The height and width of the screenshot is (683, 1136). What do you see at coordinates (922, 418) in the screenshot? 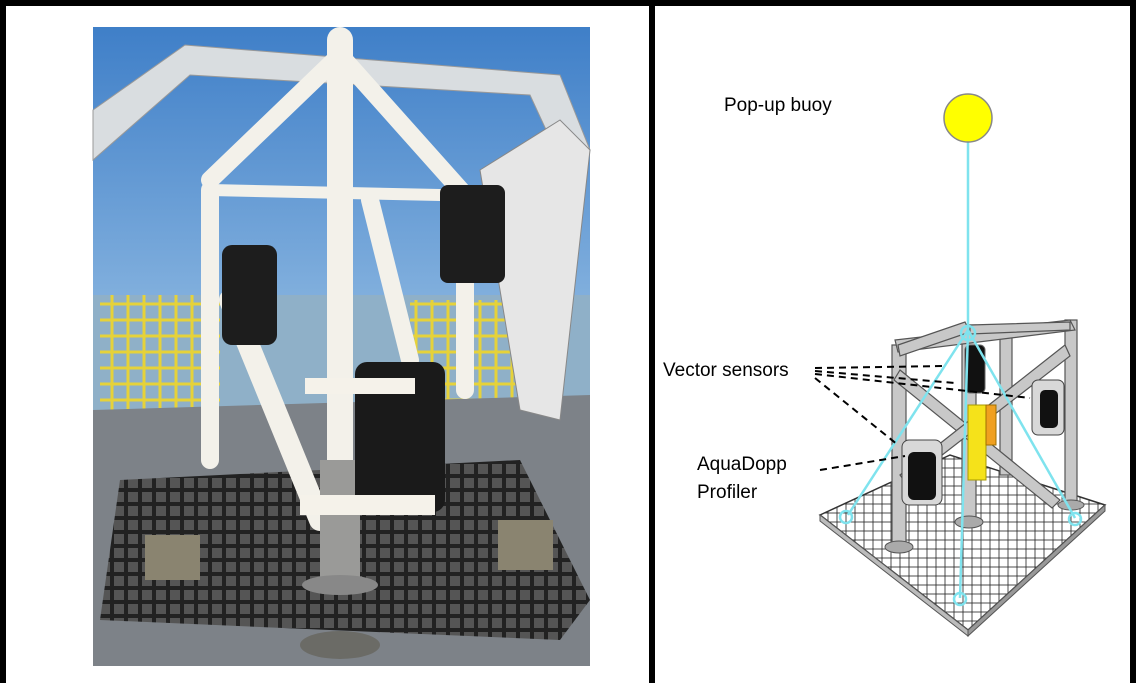
I see `leader-lines` at bounding box center [922, 418].